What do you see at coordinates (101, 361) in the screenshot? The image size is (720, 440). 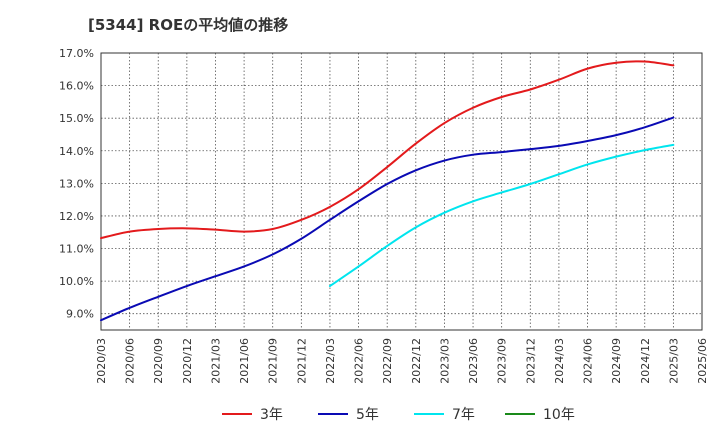 I see `x-tick-label: 2020/03` at bounding box center [101, 361].